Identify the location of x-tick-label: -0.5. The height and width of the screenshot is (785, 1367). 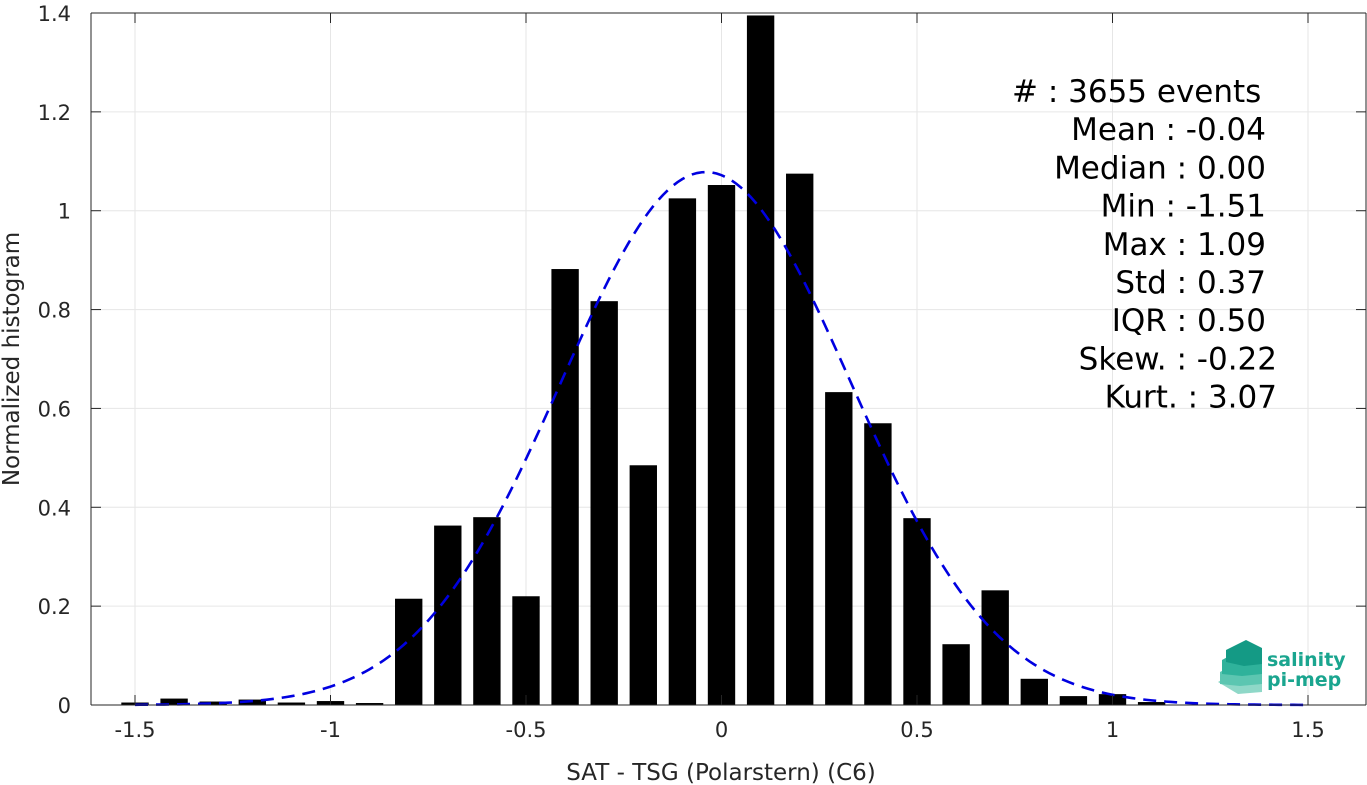
(526, 730).